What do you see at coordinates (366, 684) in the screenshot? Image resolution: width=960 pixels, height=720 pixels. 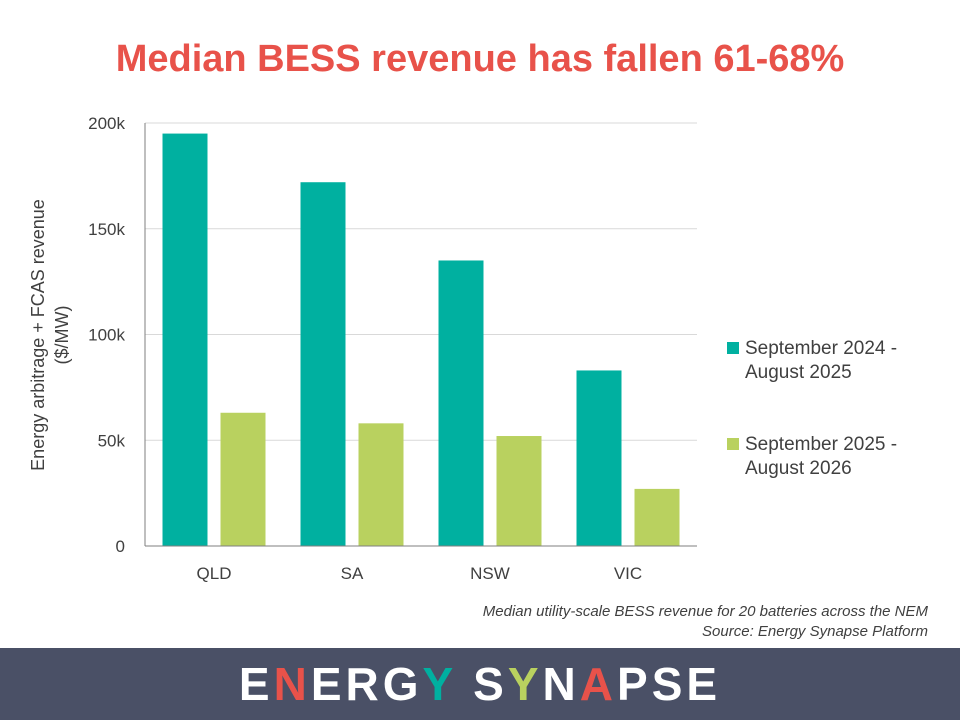 I see `logo-segment: ERG` at bounding box center [366, 684].